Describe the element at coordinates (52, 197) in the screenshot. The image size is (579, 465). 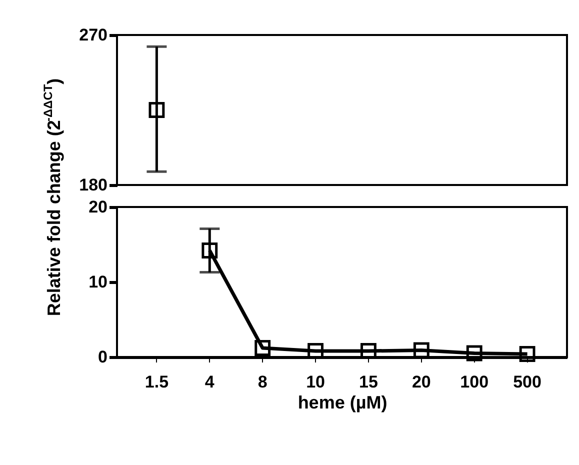
I see `y-axis-title: Relative fold change (2-ΔΔCT)` at that location.